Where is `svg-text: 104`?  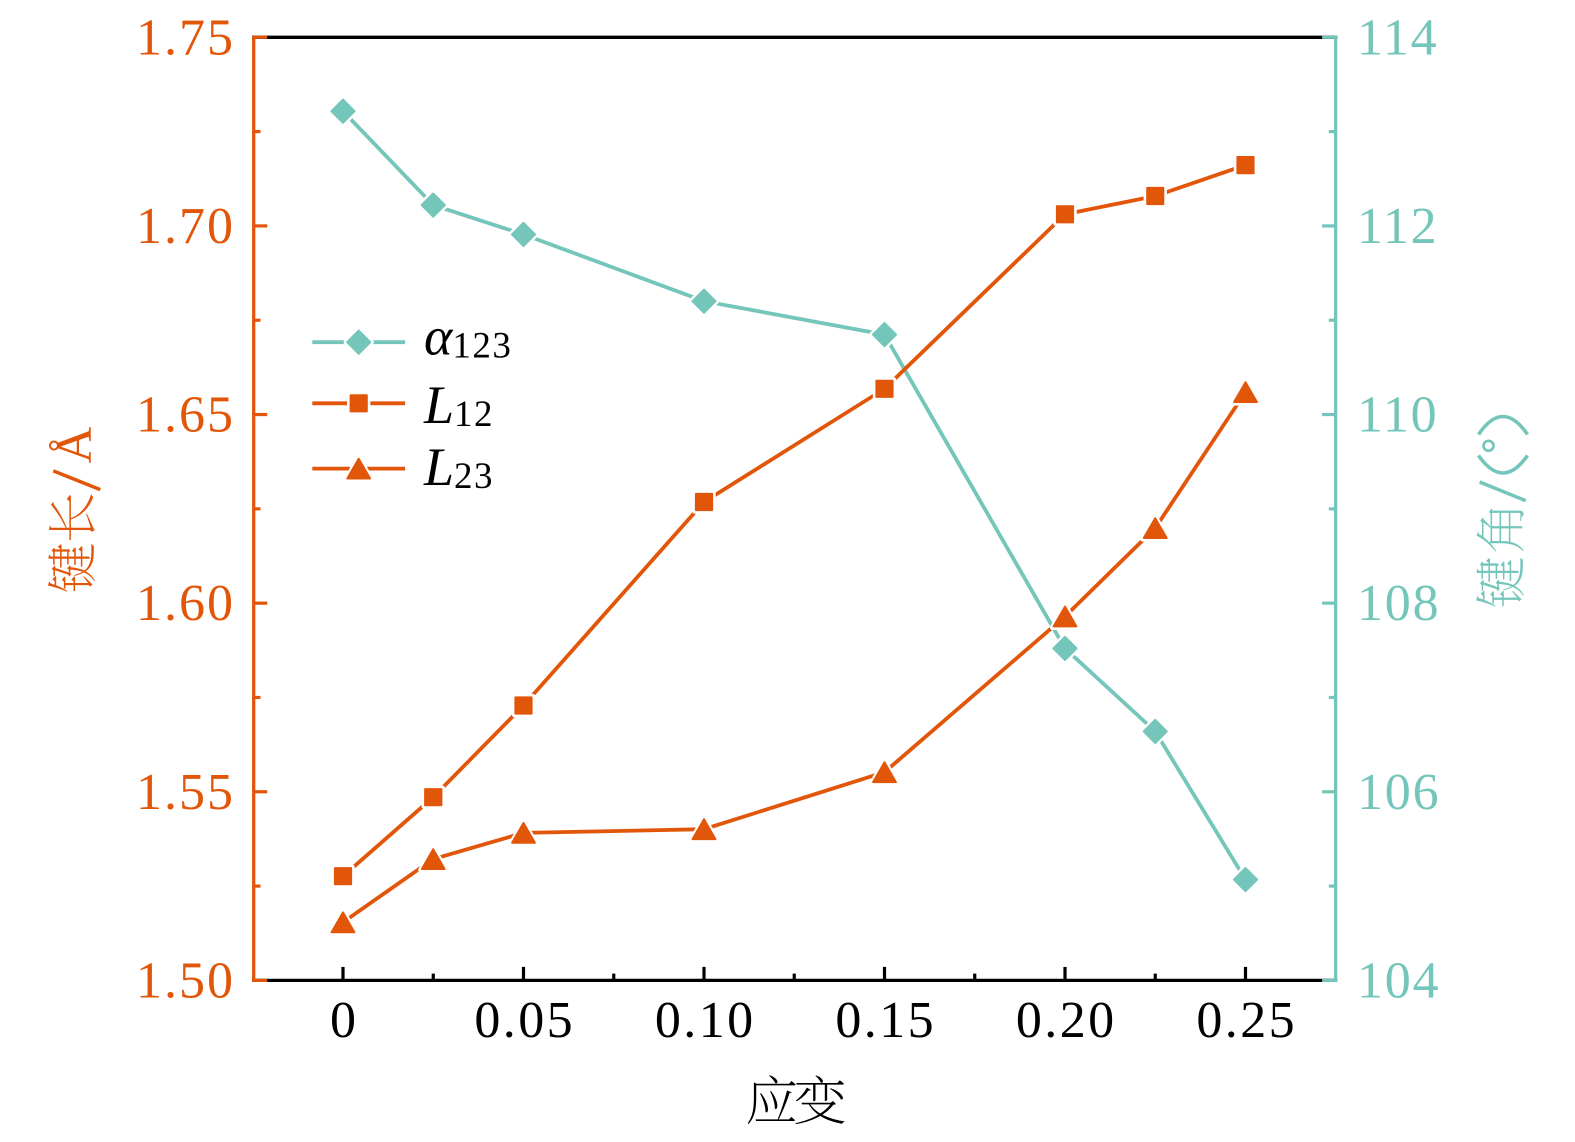
svg-text: 104 is located at coordinates (1398, 980).